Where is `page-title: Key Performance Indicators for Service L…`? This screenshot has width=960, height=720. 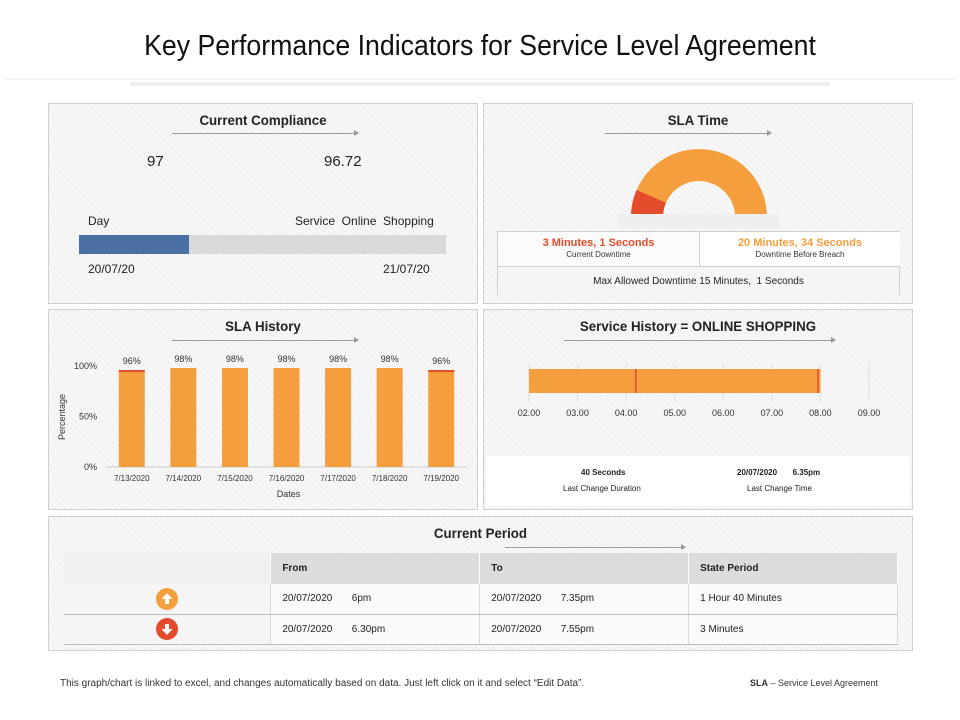
page-title: Key Performance Indicators for Service L… is located at coordinates (480, 46).